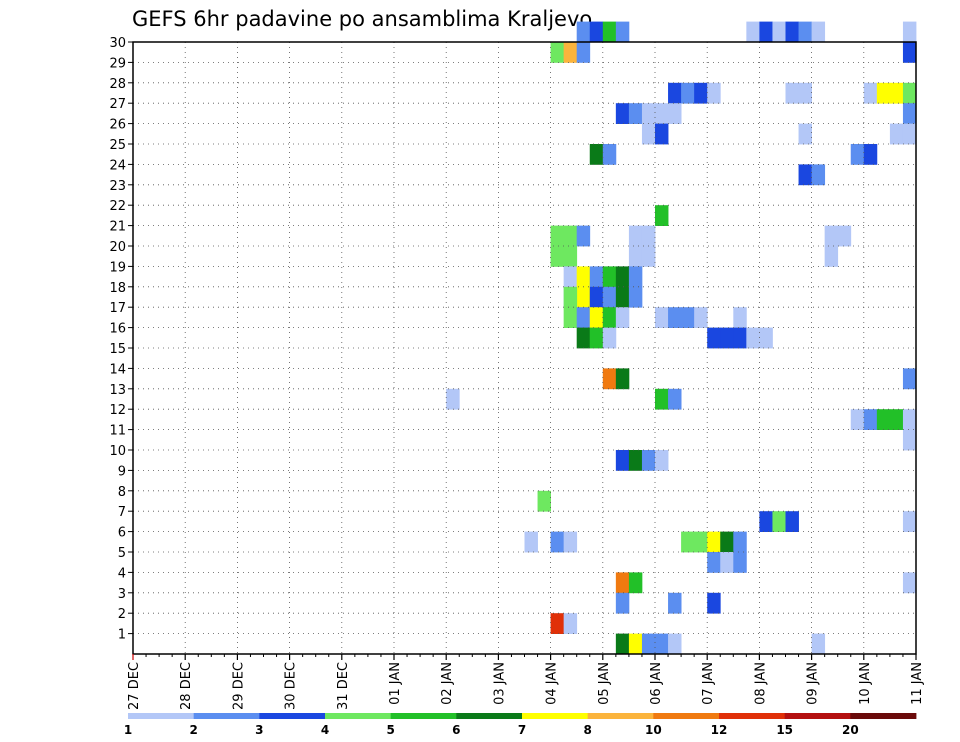  Describe the element at coordinates (128, 730) in the screenshot. I see `colorbar-tick-label: 1` at that location.